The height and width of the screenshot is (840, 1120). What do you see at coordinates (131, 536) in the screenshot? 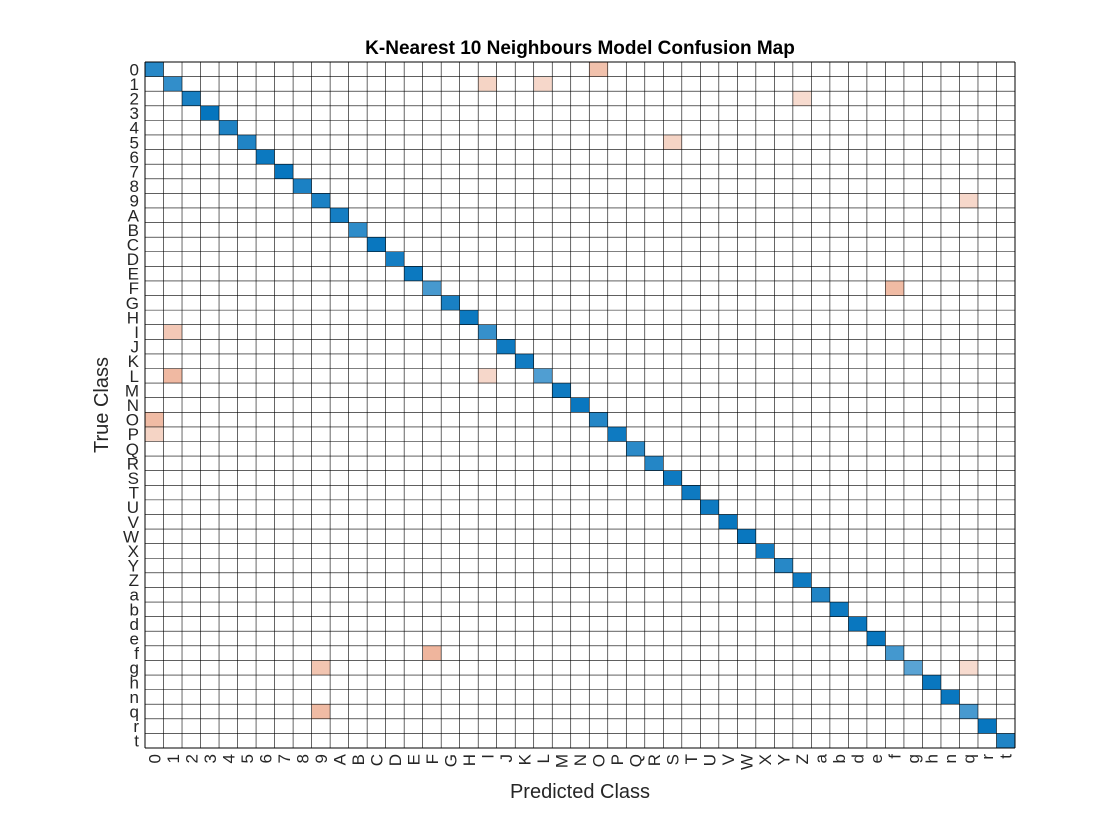
I see `y-tick-label: W` at bounding box center [131, 536].